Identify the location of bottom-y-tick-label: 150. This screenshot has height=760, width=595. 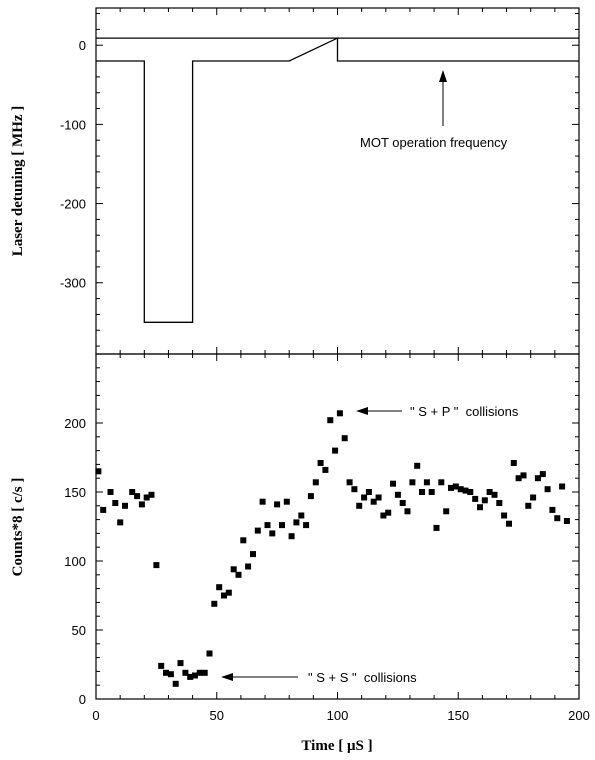
(75, 492).